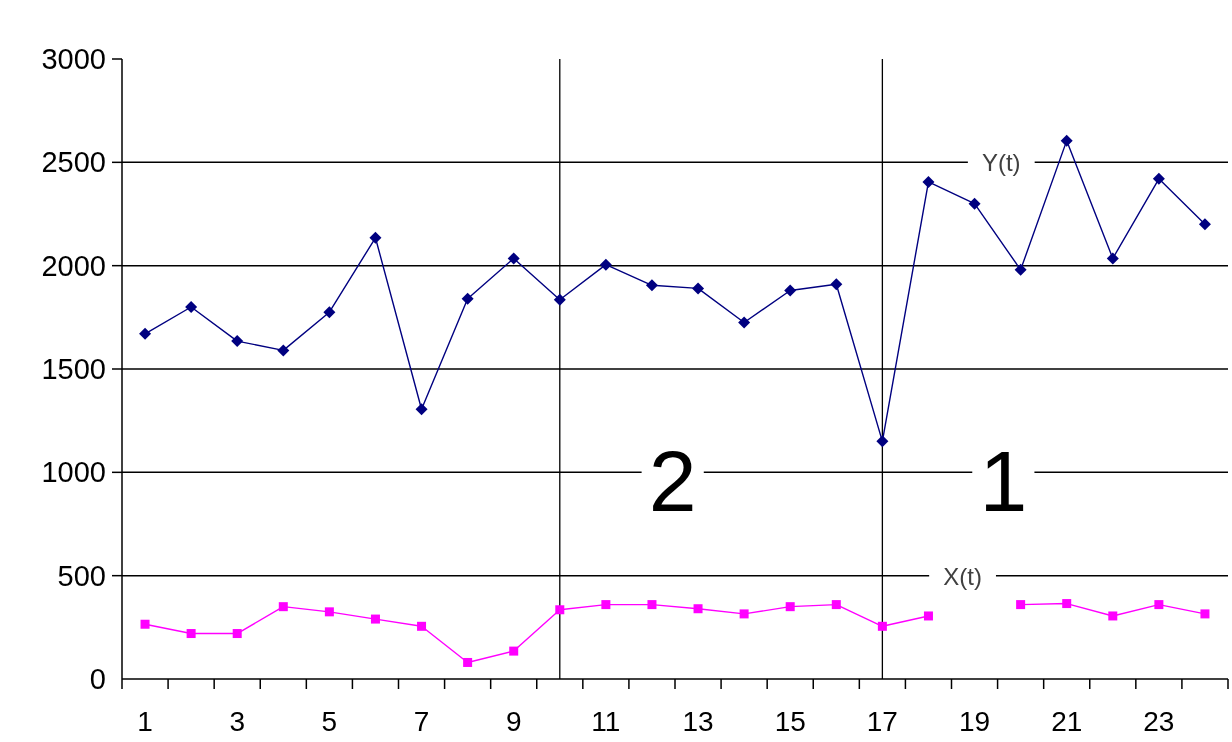 The height and width of the screenshot is (742, 1232). I want to click on x-tick-label: 17, so click(882, 721).